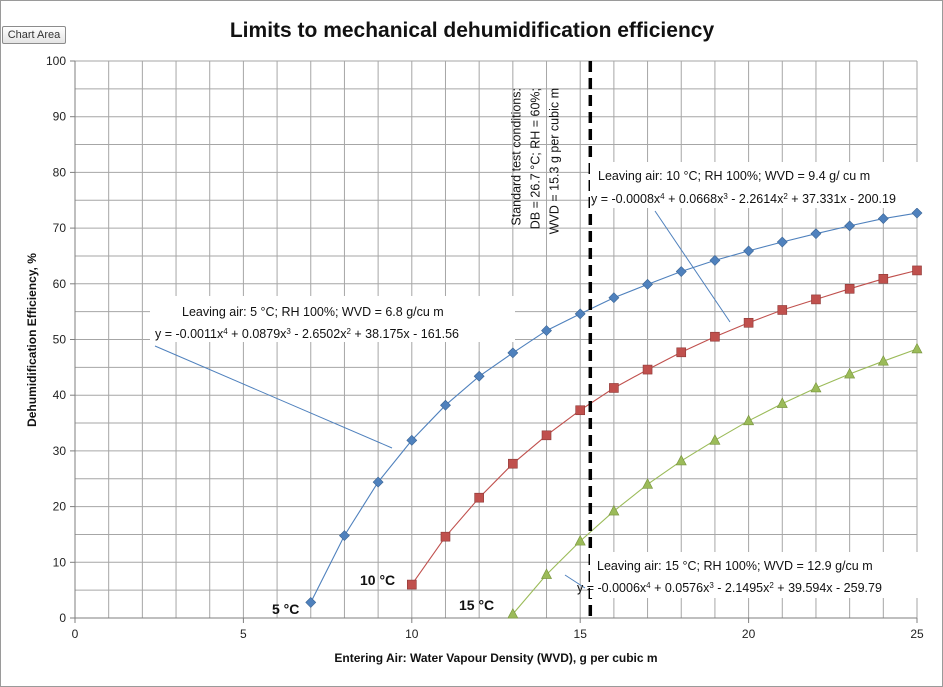 The height and width of the screenshot is (687, 943). What do you see at coordinates (60, 228) in the screenshot?
I see `y-tick-label: 70` at bounding box center [60, 228].